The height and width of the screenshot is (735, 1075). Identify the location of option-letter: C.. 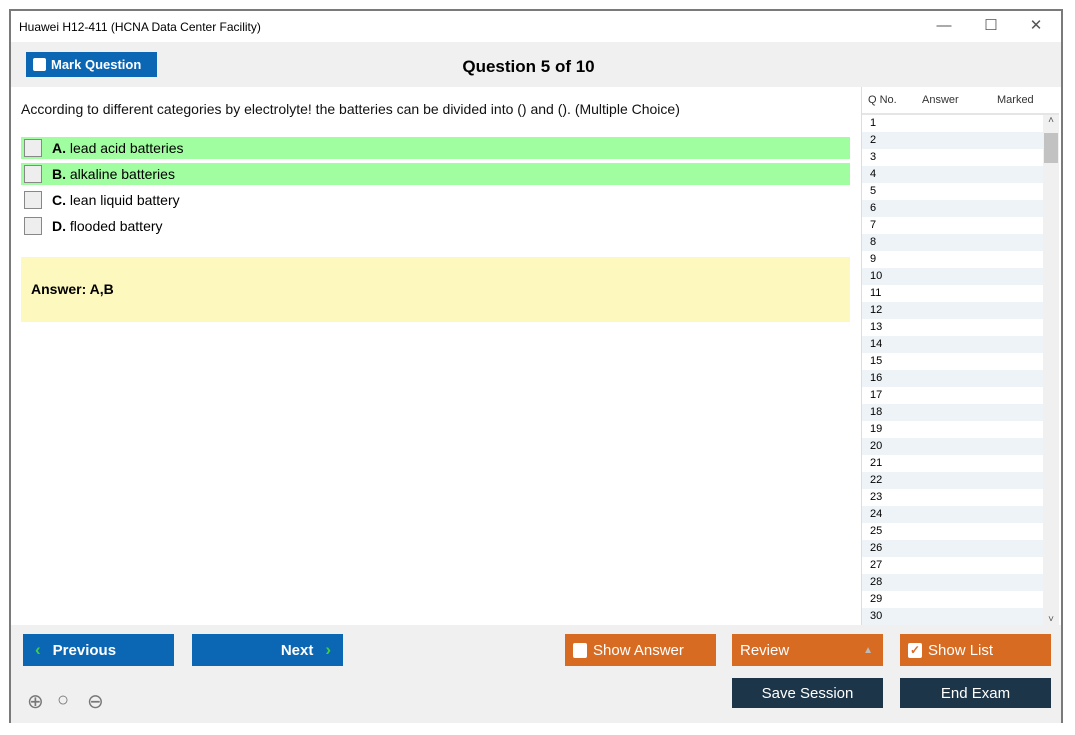
(59, 200).